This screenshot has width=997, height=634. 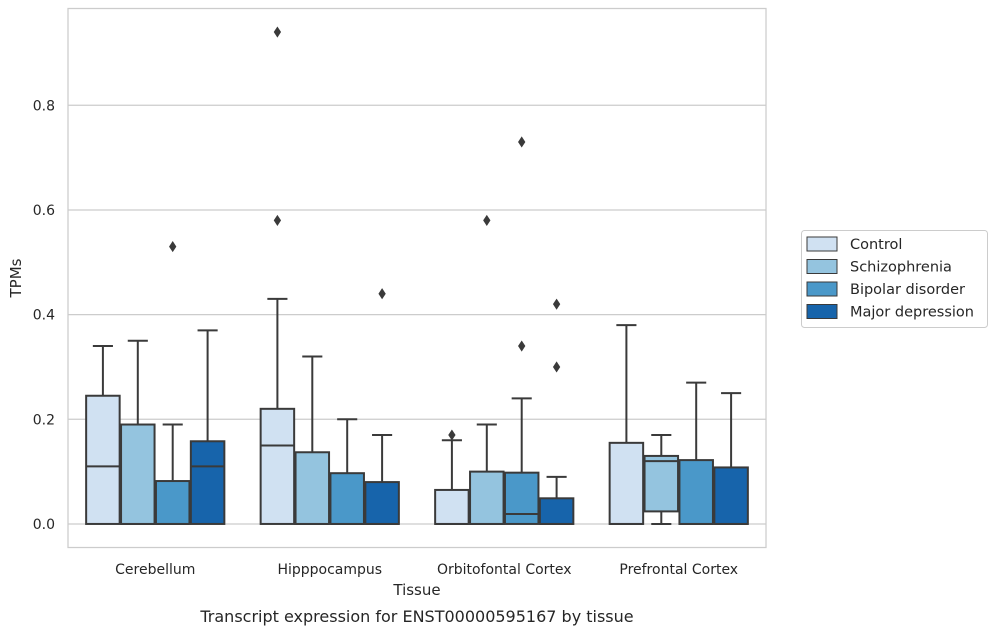 What do you see at coordinates (44, 211) in the screenshot?
I see `y-tick-label: 0.6` at bounding box center [44, 211].